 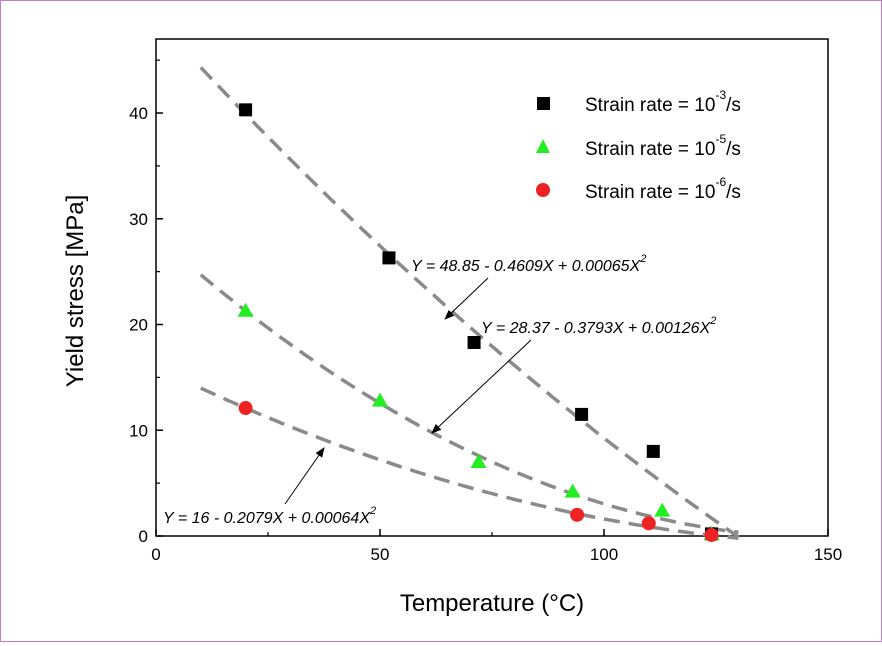 I want to click on legend-label: Strain rate = 10-5/s, so click(x=663, y=146).